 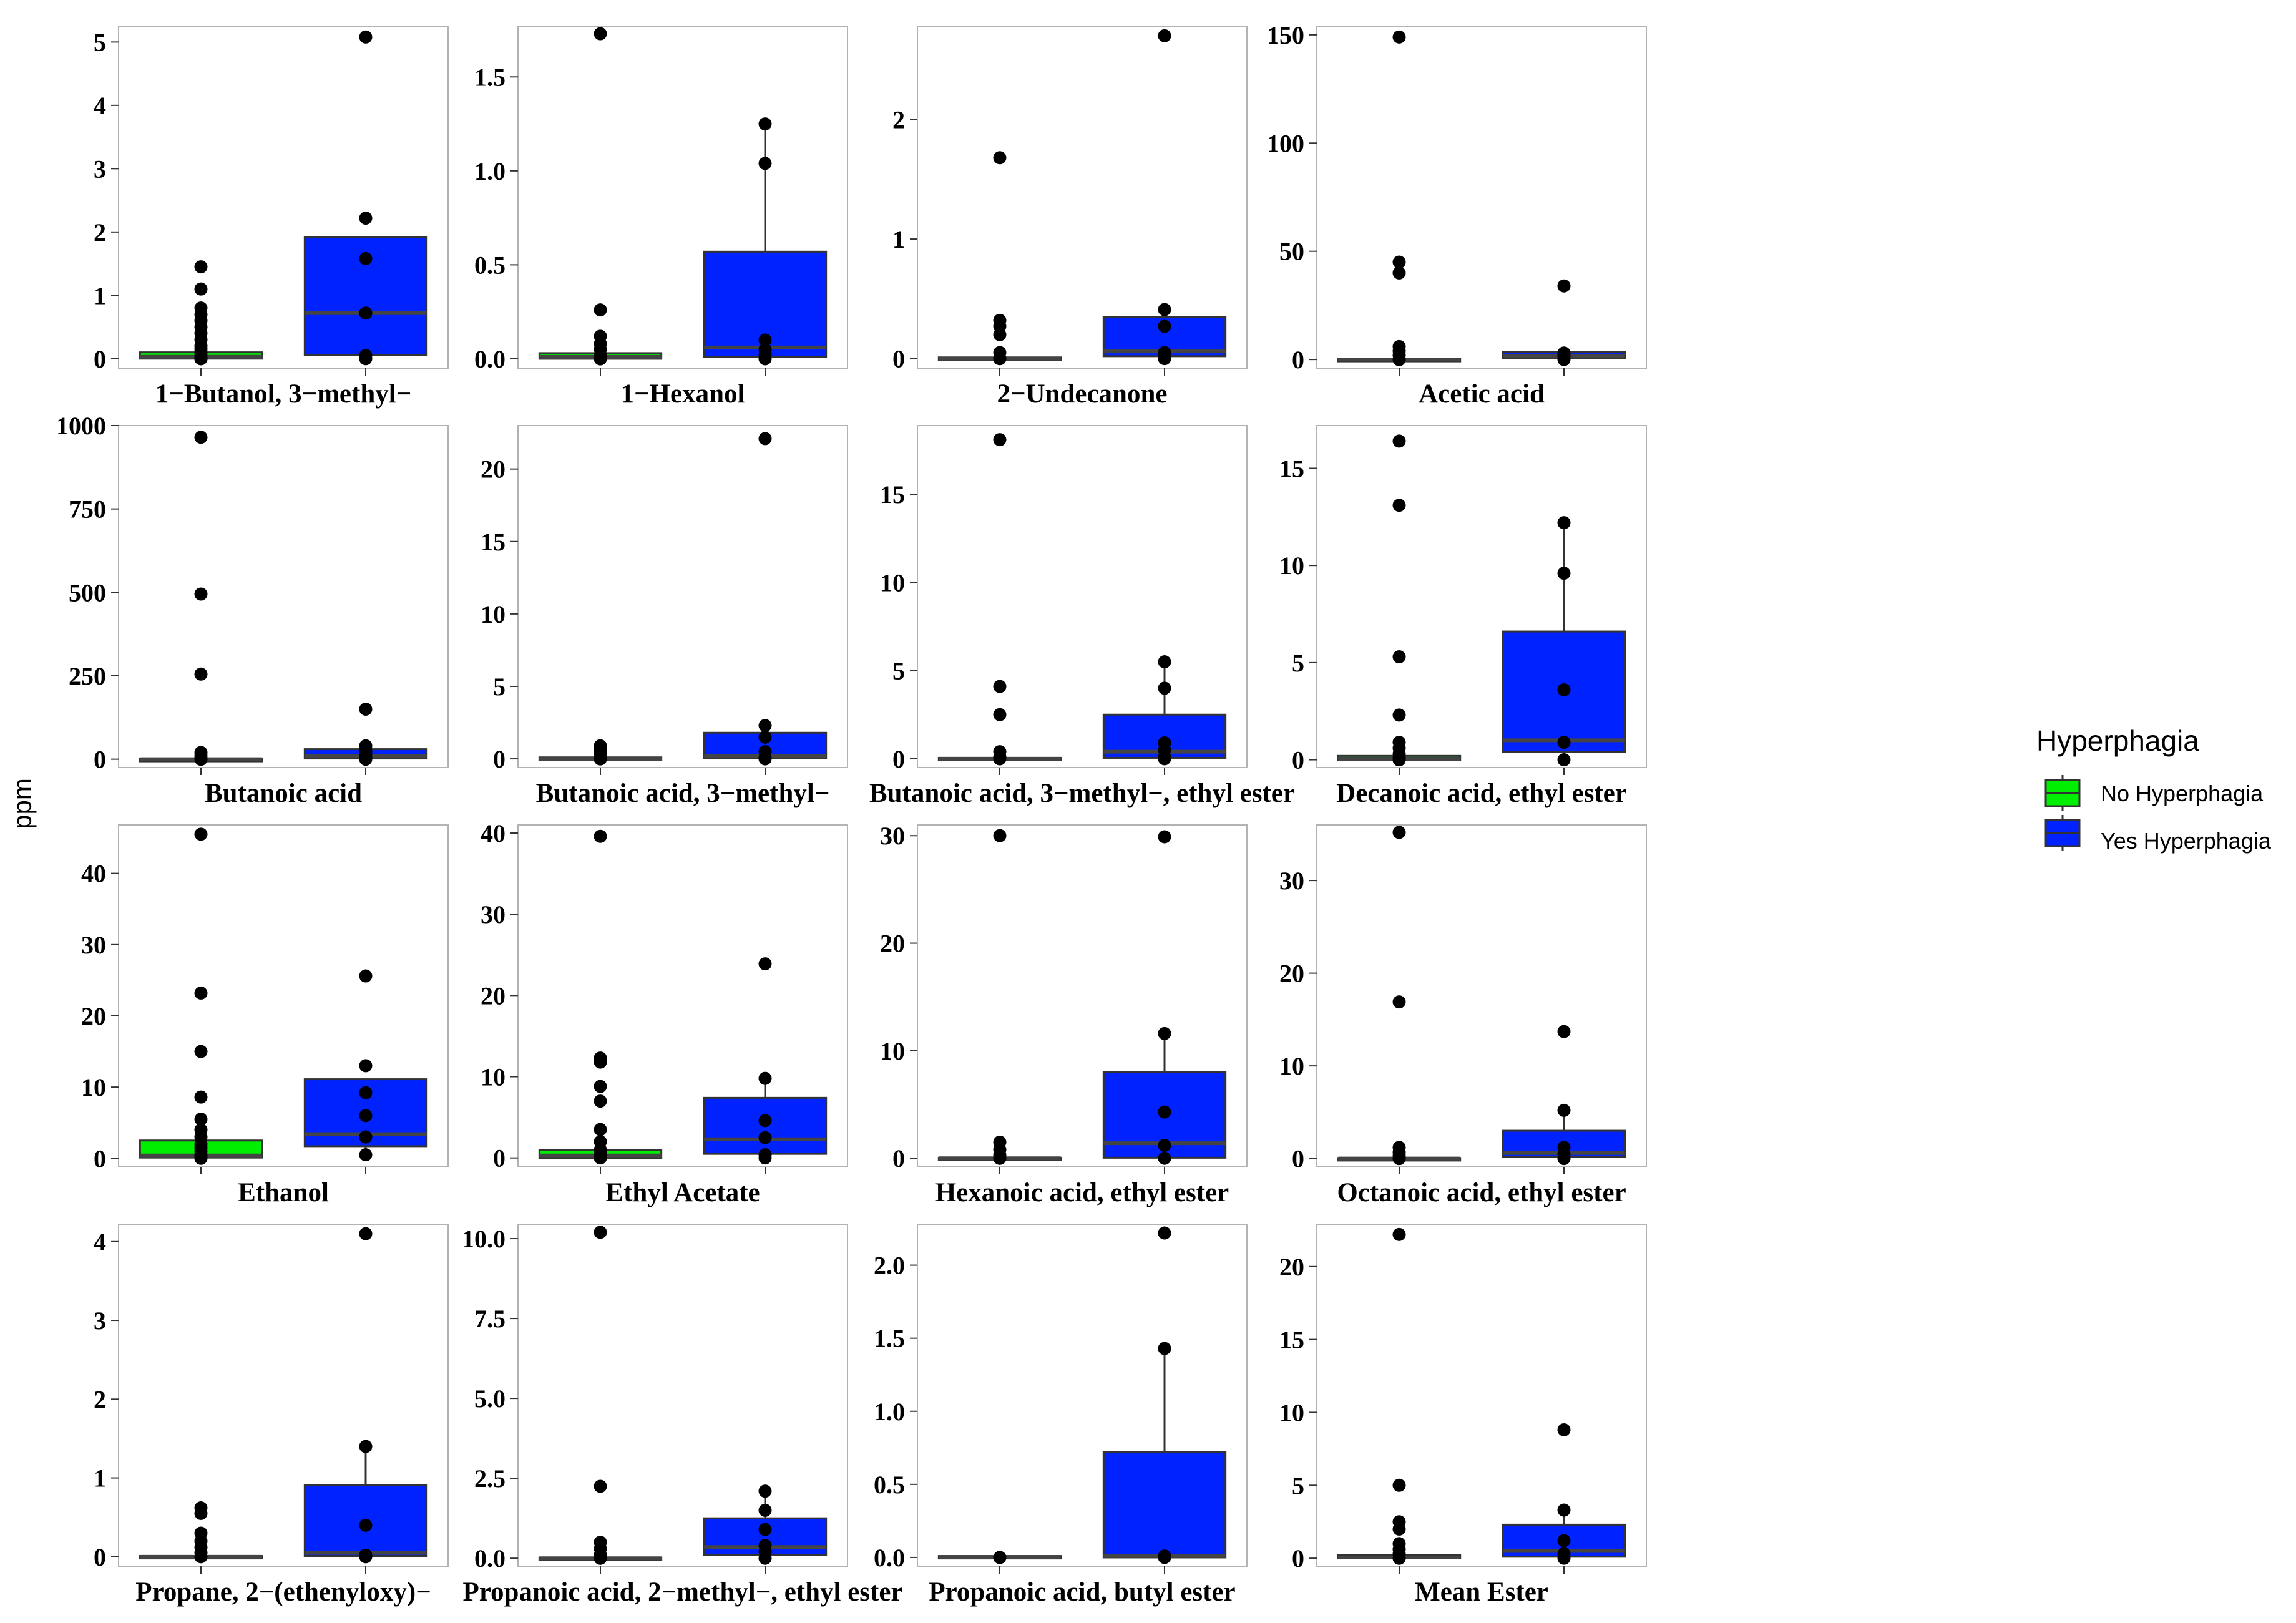 What do you see at coordinates (22, 803) in the screenshot?
I see `y-axis-label: ppm` at bounding box center [22, 803].